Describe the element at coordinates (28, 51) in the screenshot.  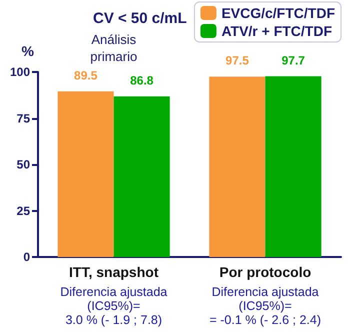
I see `y-axis-title: %` at that location.